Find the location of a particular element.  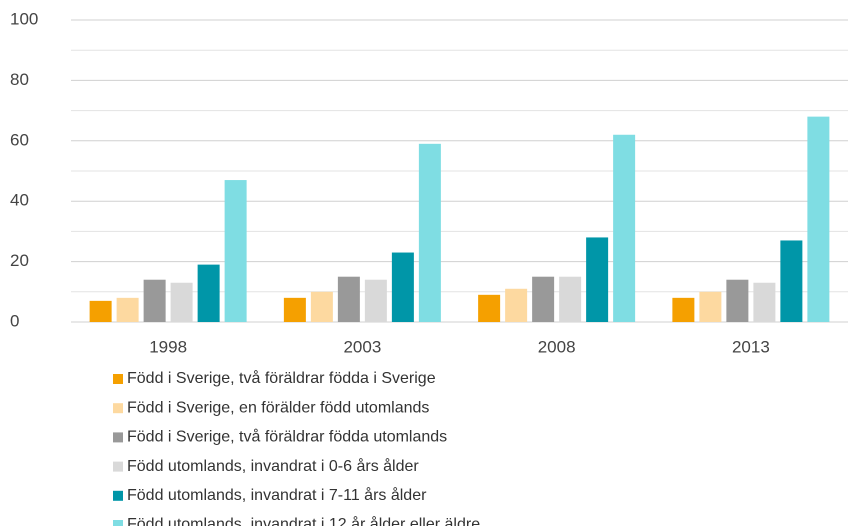

y-tick-label: 60 is located at coordinates (19, 139).